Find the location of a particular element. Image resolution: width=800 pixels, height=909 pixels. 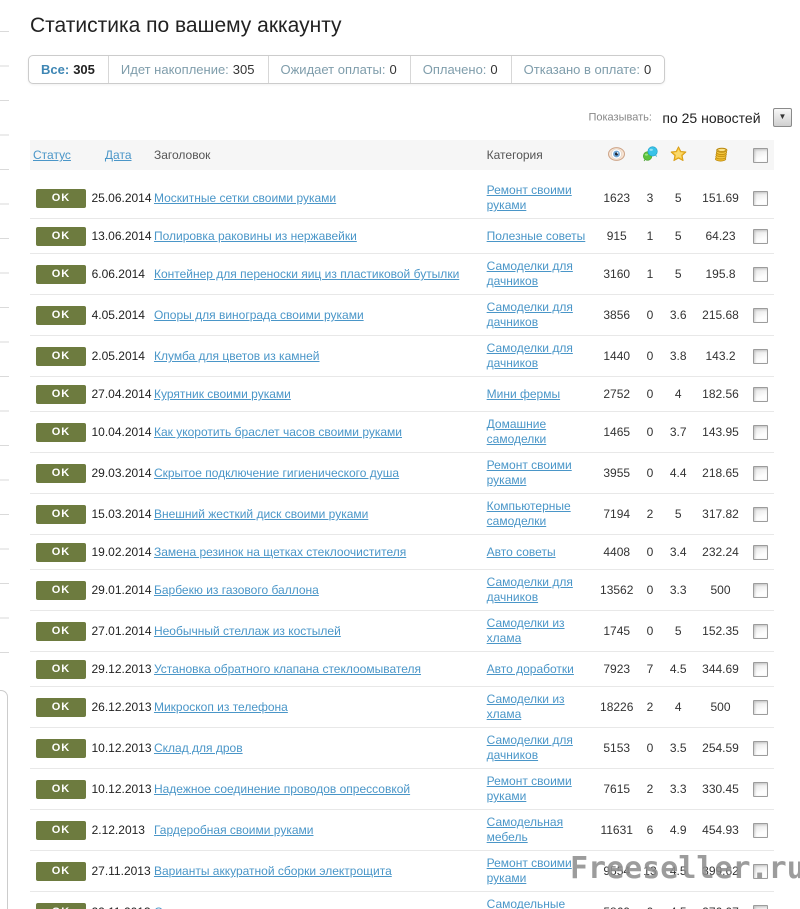

status-filter-tab: Оплачено: 0 is located at coordinates (461, 69).